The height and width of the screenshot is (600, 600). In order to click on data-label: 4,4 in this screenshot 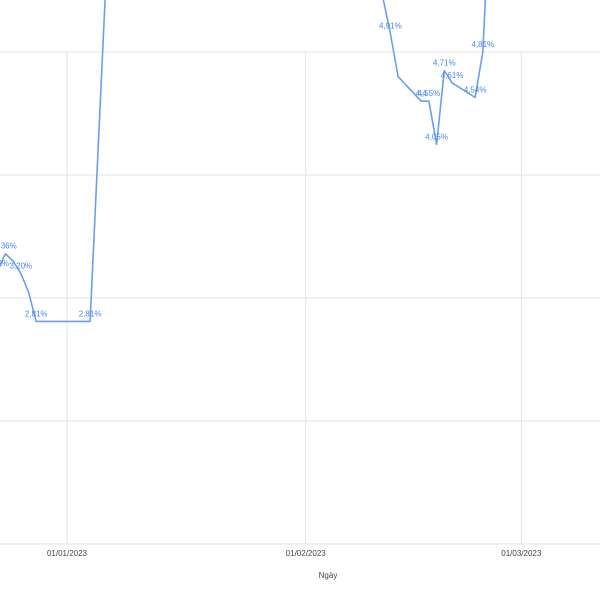, I will do `click(422, 93)`.